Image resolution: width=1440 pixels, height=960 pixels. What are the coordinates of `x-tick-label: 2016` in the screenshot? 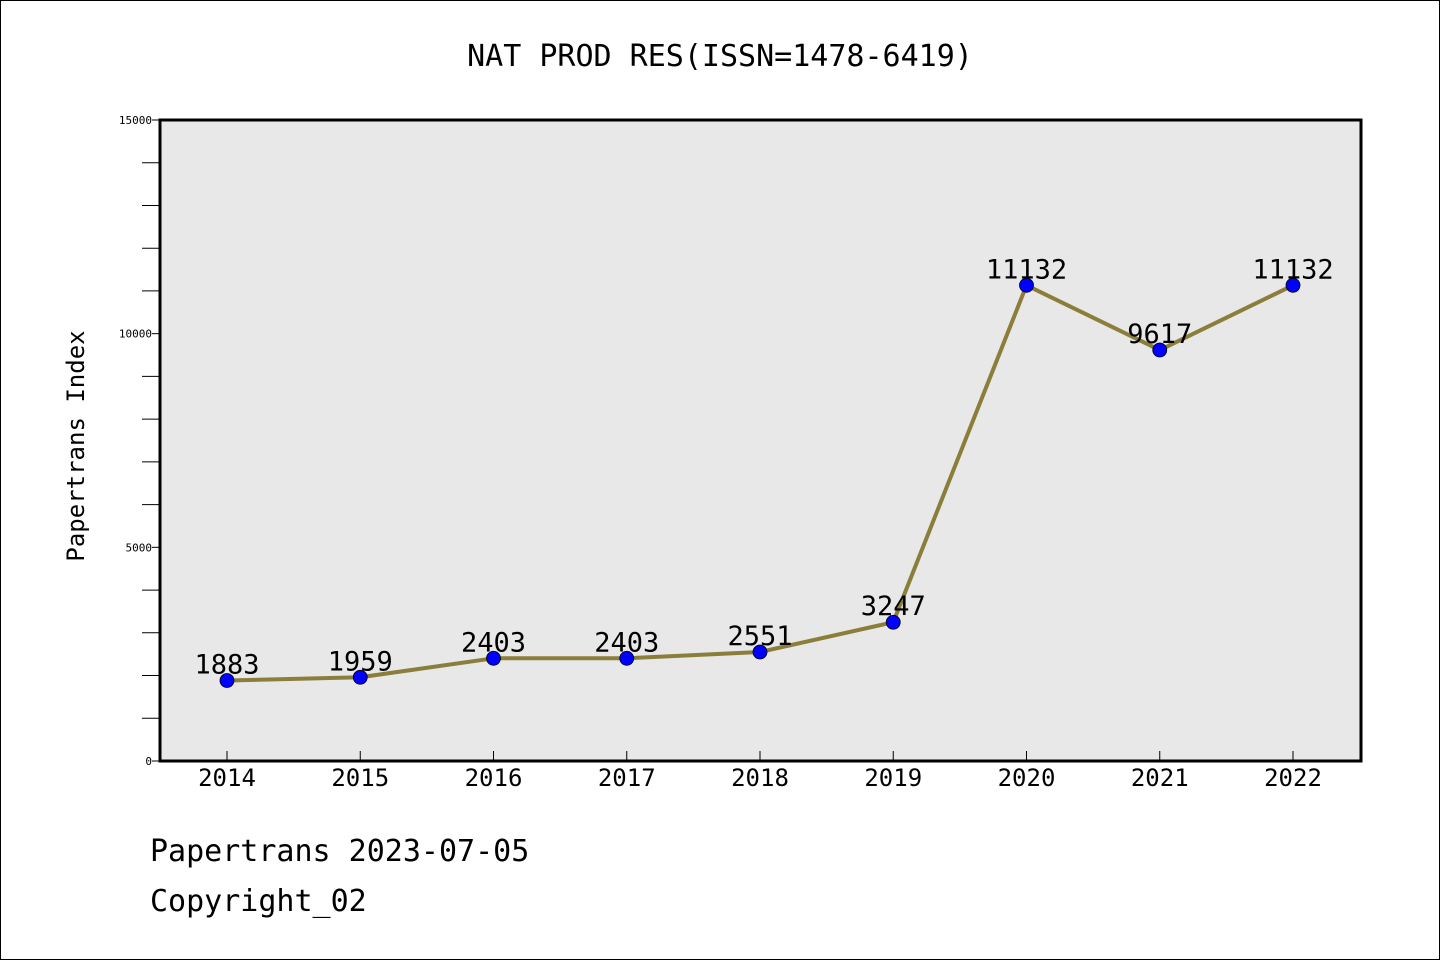 It's located at (494, 778).